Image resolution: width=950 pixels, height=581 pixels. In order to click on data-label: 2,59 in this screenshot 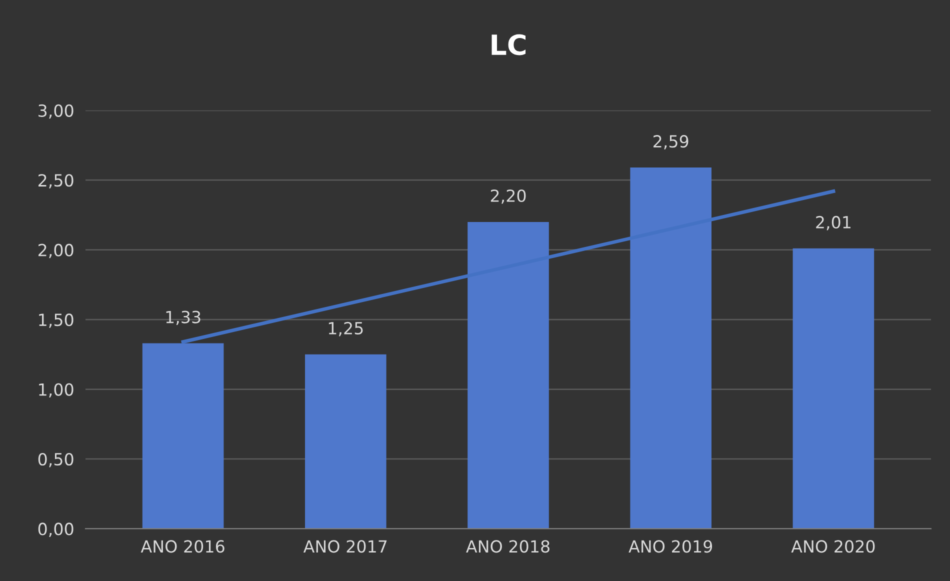, I will do `click(671, 142)`.